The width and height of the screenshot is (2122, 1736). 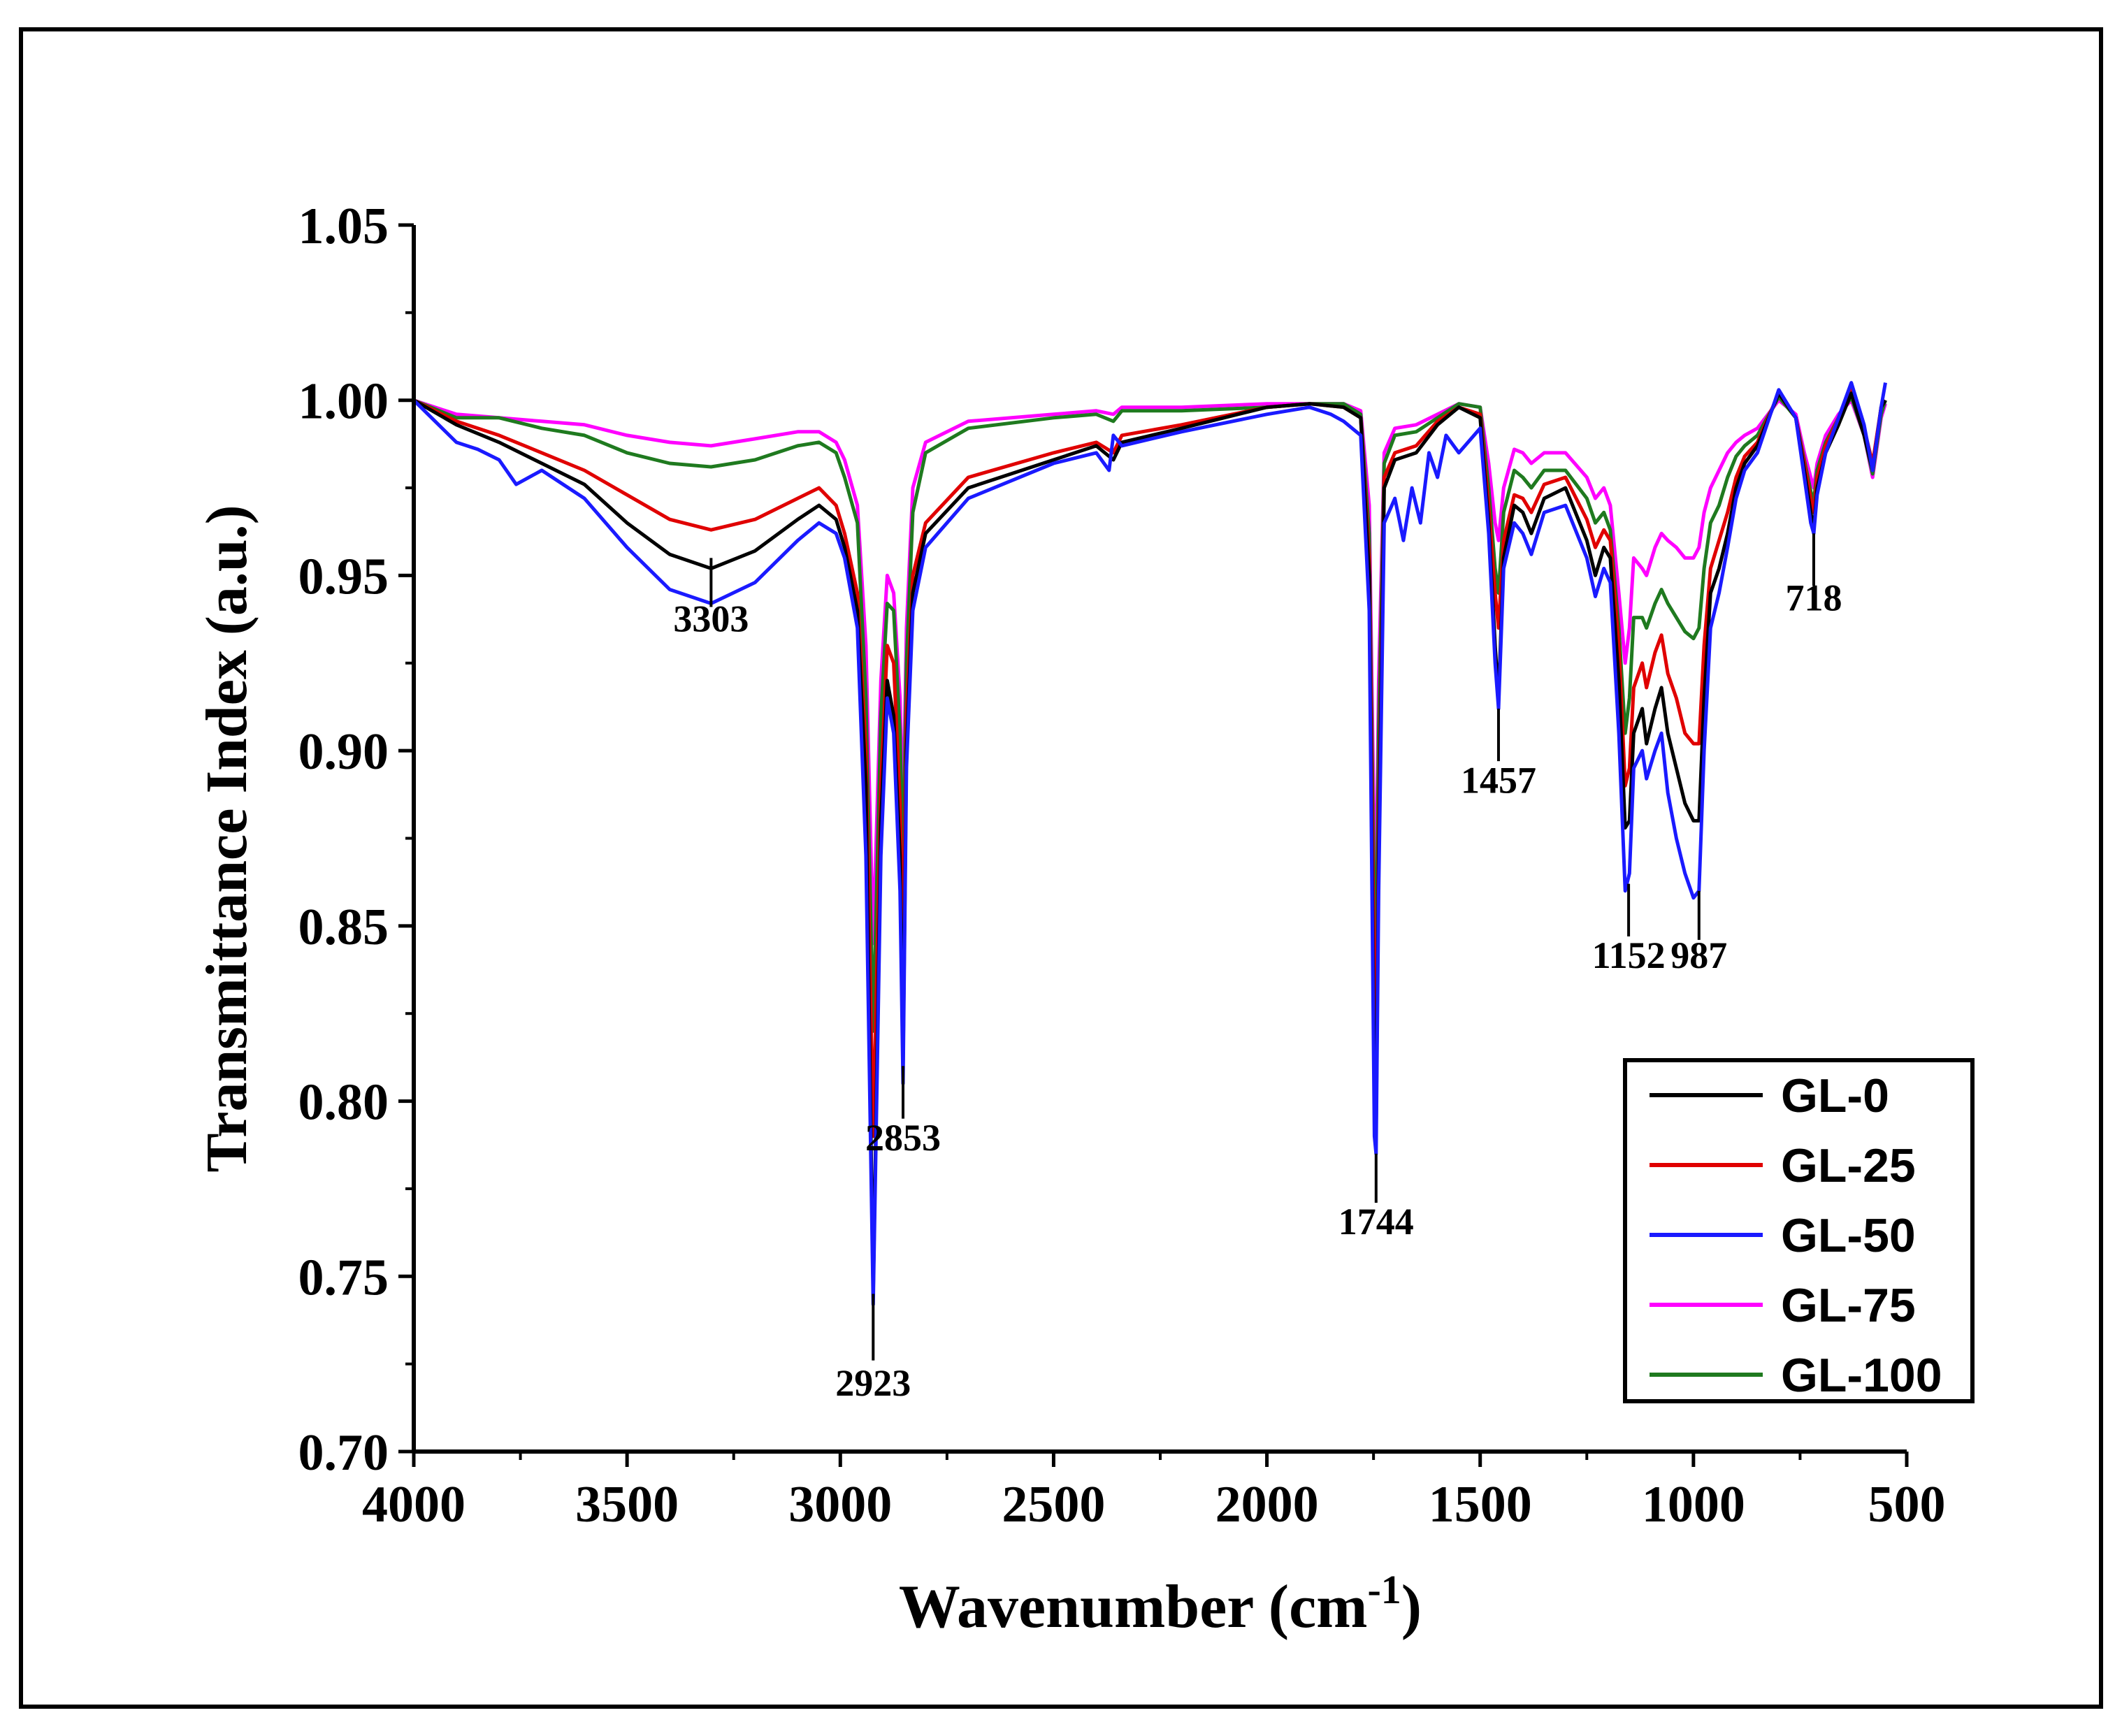 What do you see at coordinates (343, 1277) in the screenshot?
I see `y-tick-label: 0.75` at bounding box center [343, 1277].